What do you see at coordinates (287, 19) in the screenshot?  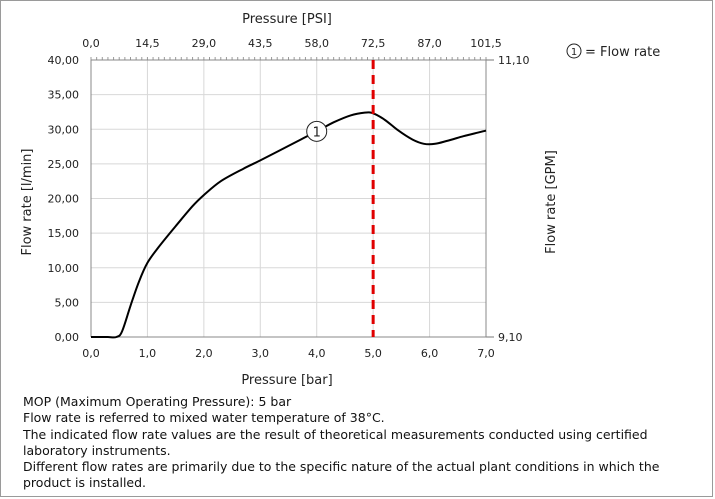 I see `top-axis-title: Pressure [PSI]` at bounding box center [287, 19].